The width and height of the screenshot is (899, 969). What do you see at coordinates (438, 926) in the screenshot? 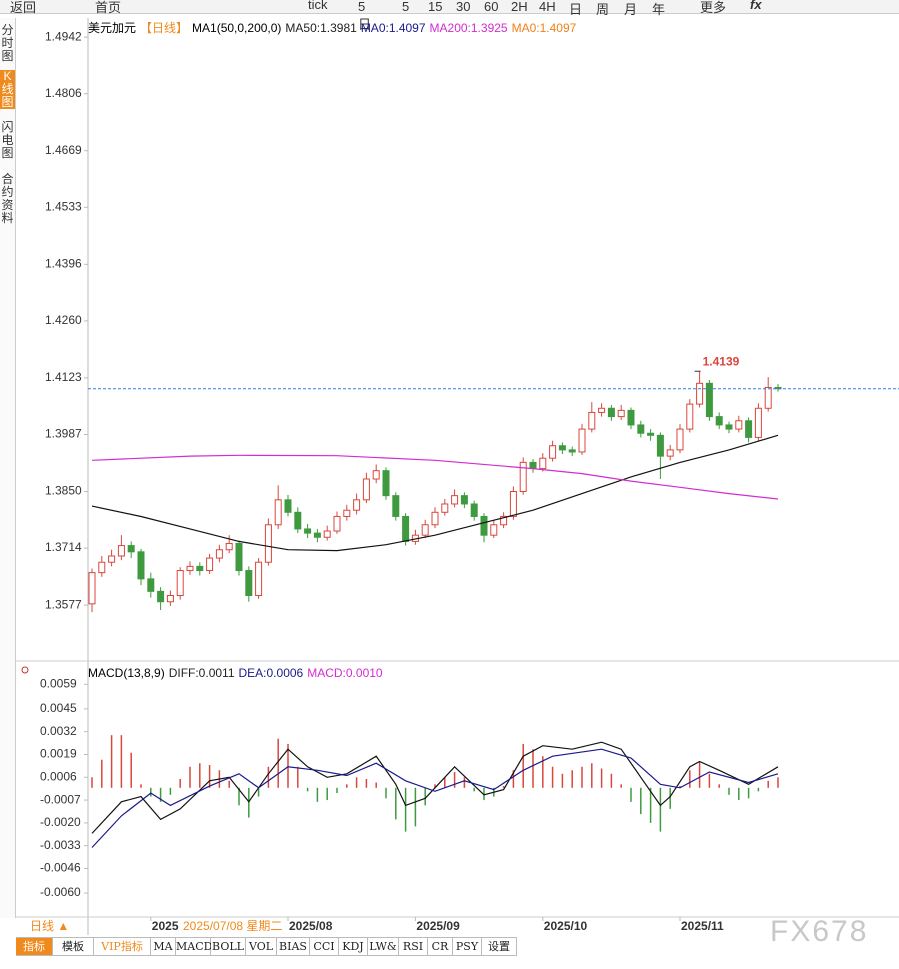
I see `x-tick-label: 2025/09` at bounding box center [438, 926].